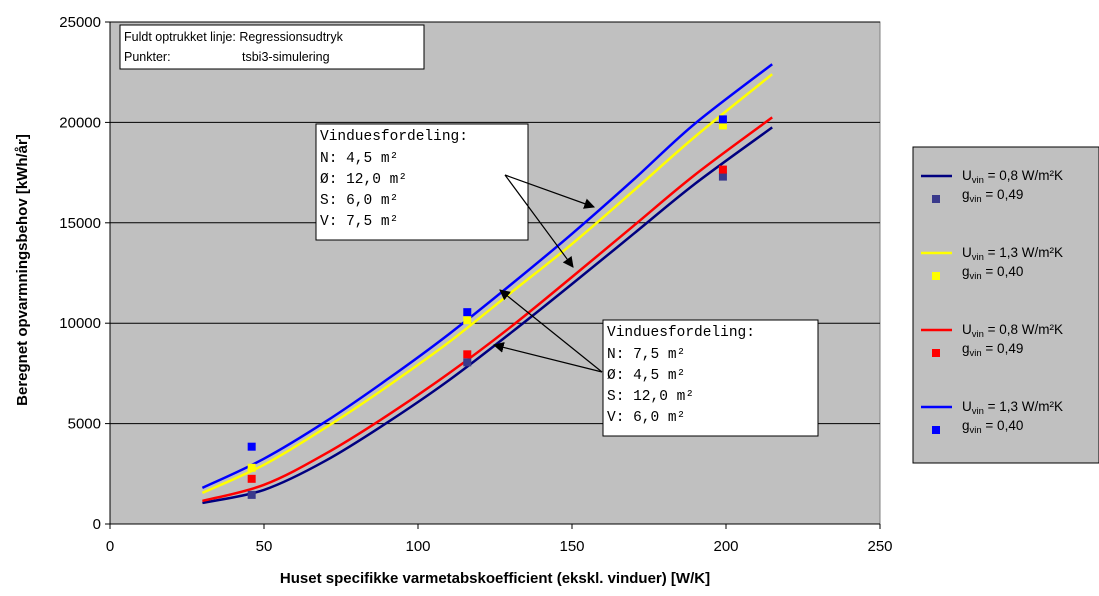 This screenshot has height=596, width=1099. I want to click on legend-label-u-4: Uvin = 1,3 W/m²K, so click(1012, 408).